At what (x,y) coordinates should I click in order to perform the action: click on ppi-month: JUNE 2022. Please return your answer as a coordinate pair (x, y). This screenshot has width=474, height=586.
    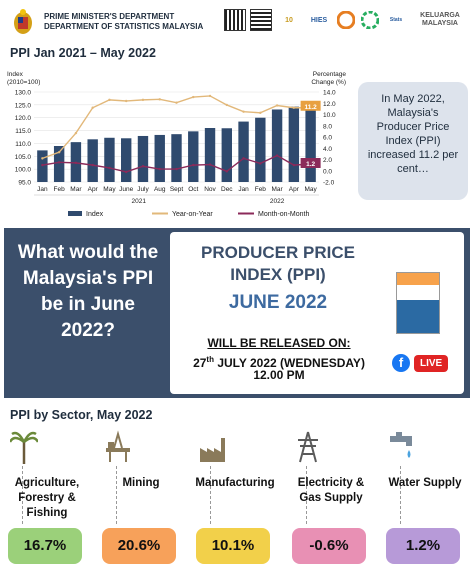
    Looking at the image, I should click on (278, 302).